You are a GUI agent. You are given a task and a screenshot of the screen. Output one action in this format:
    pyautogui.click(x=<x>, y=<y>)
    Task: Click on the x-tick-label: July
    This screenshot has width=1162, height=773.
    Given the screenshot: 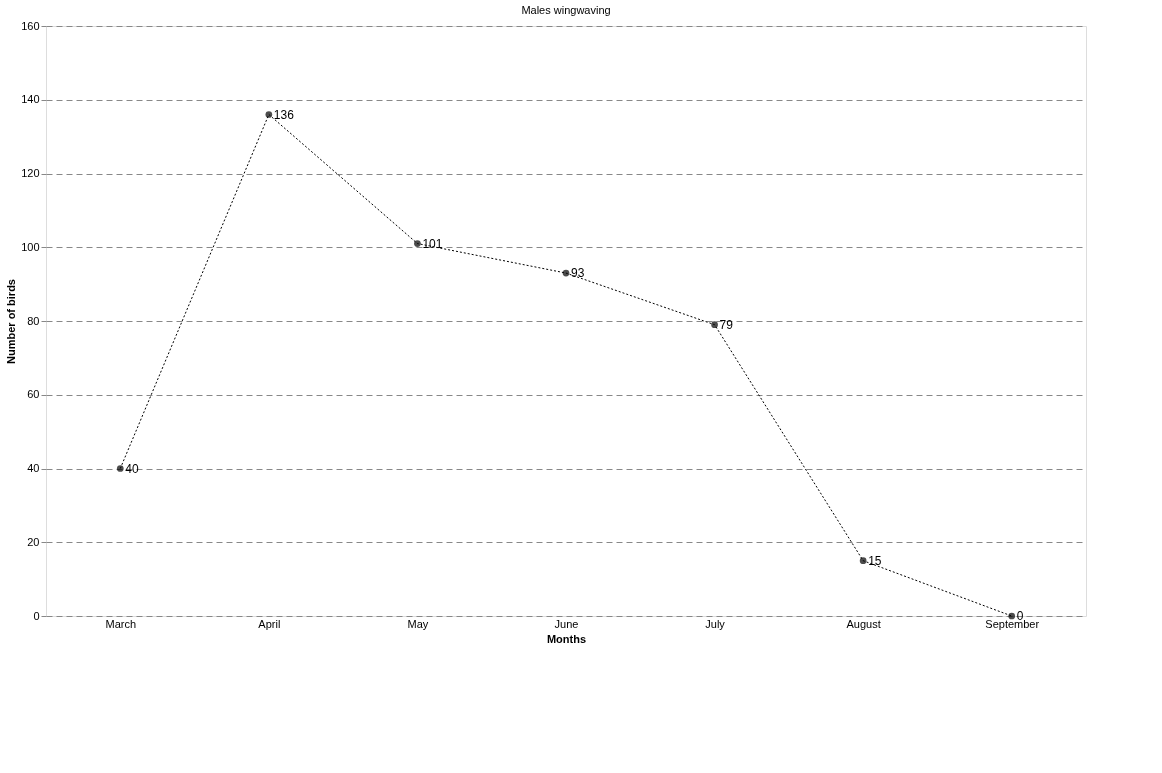 What is the action you would take?
    pyautogui.click(x=715, y=623)
    